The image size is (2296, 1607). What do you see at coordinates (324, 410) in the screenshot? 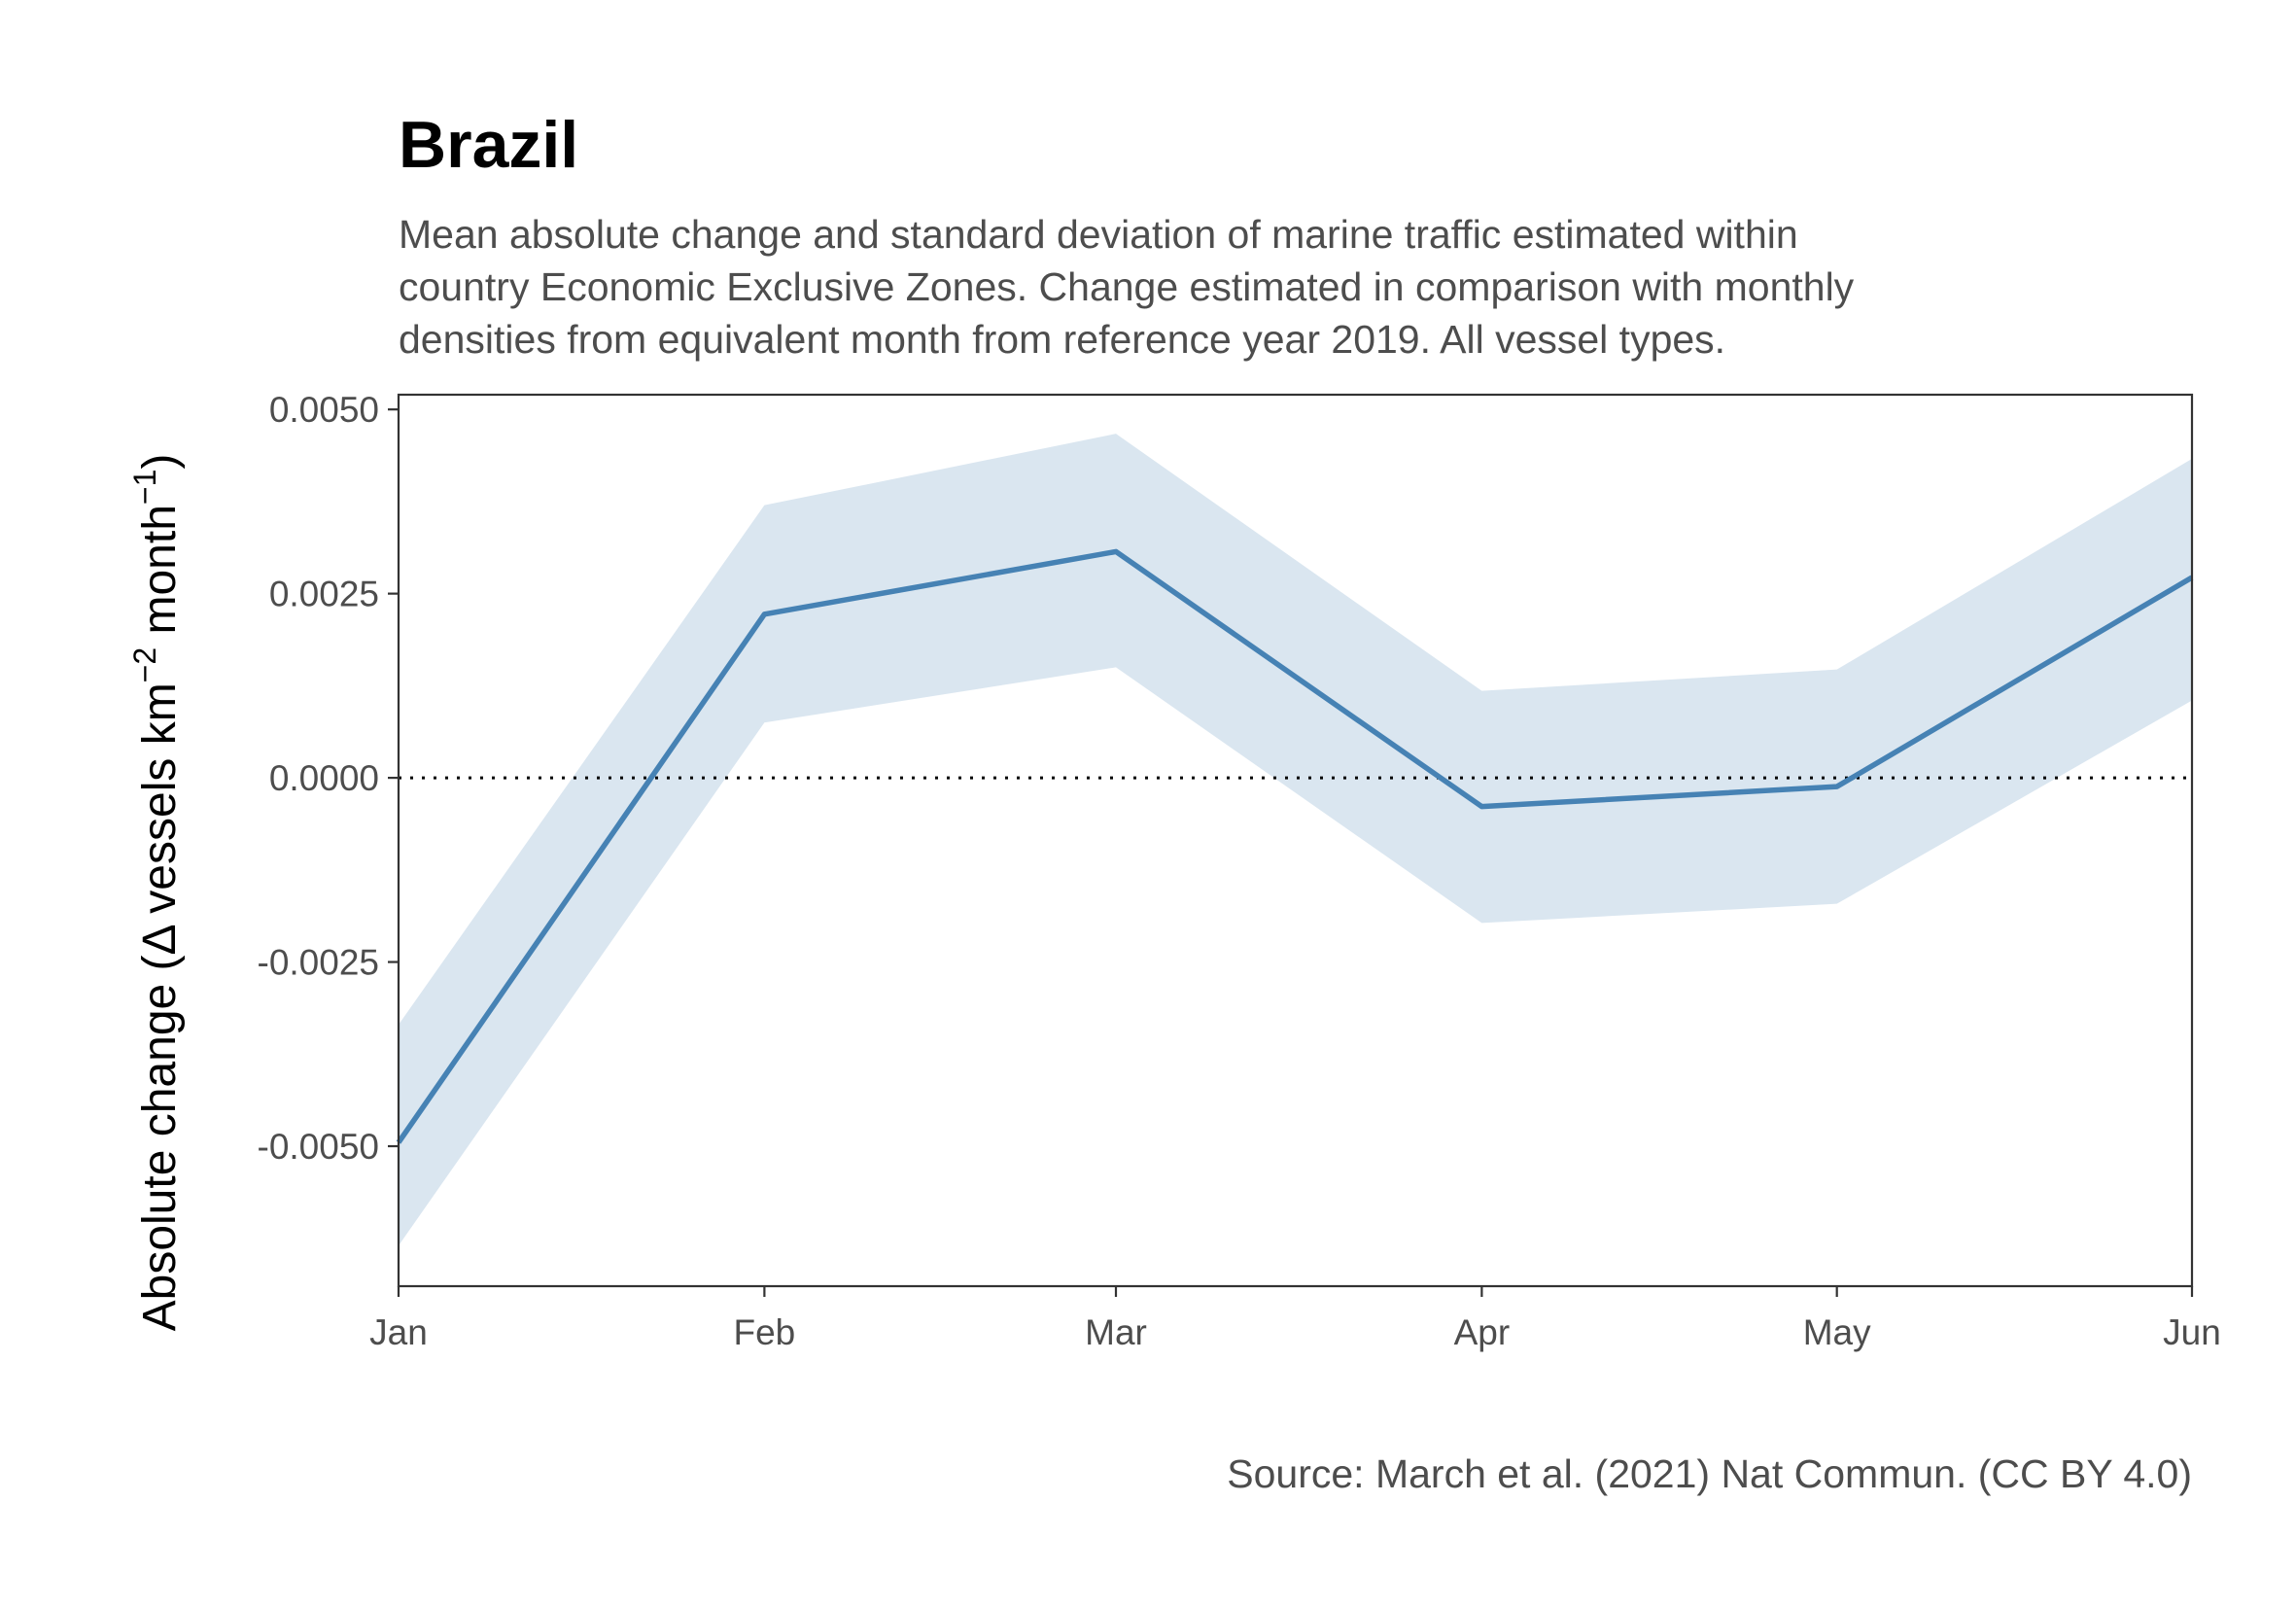
I see `y-tick-label: 0.0050` at bounding box center [324, 410].